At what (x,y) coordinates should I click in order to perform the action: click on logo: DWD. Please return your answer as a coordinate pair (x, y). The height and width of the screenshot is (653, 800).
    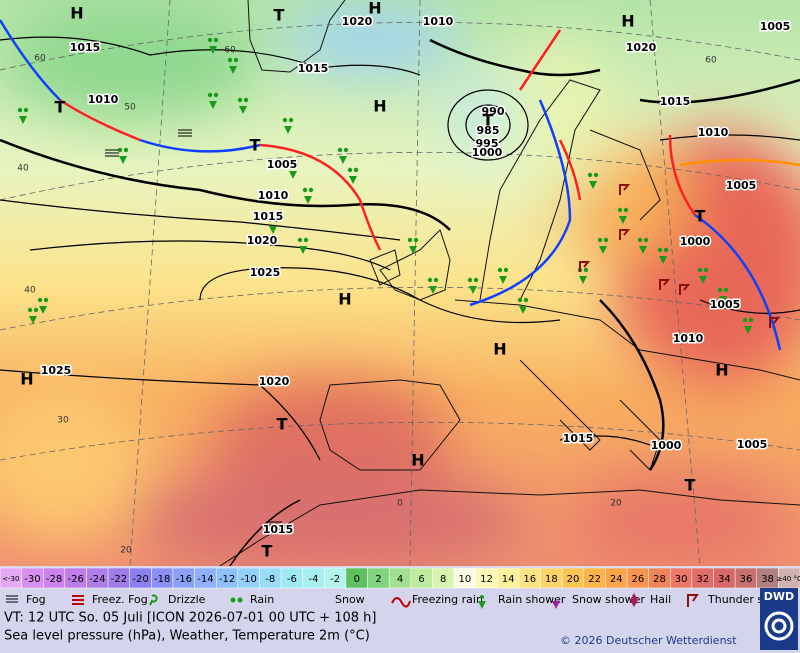
    Looking at the image, I should click on (779, 596).